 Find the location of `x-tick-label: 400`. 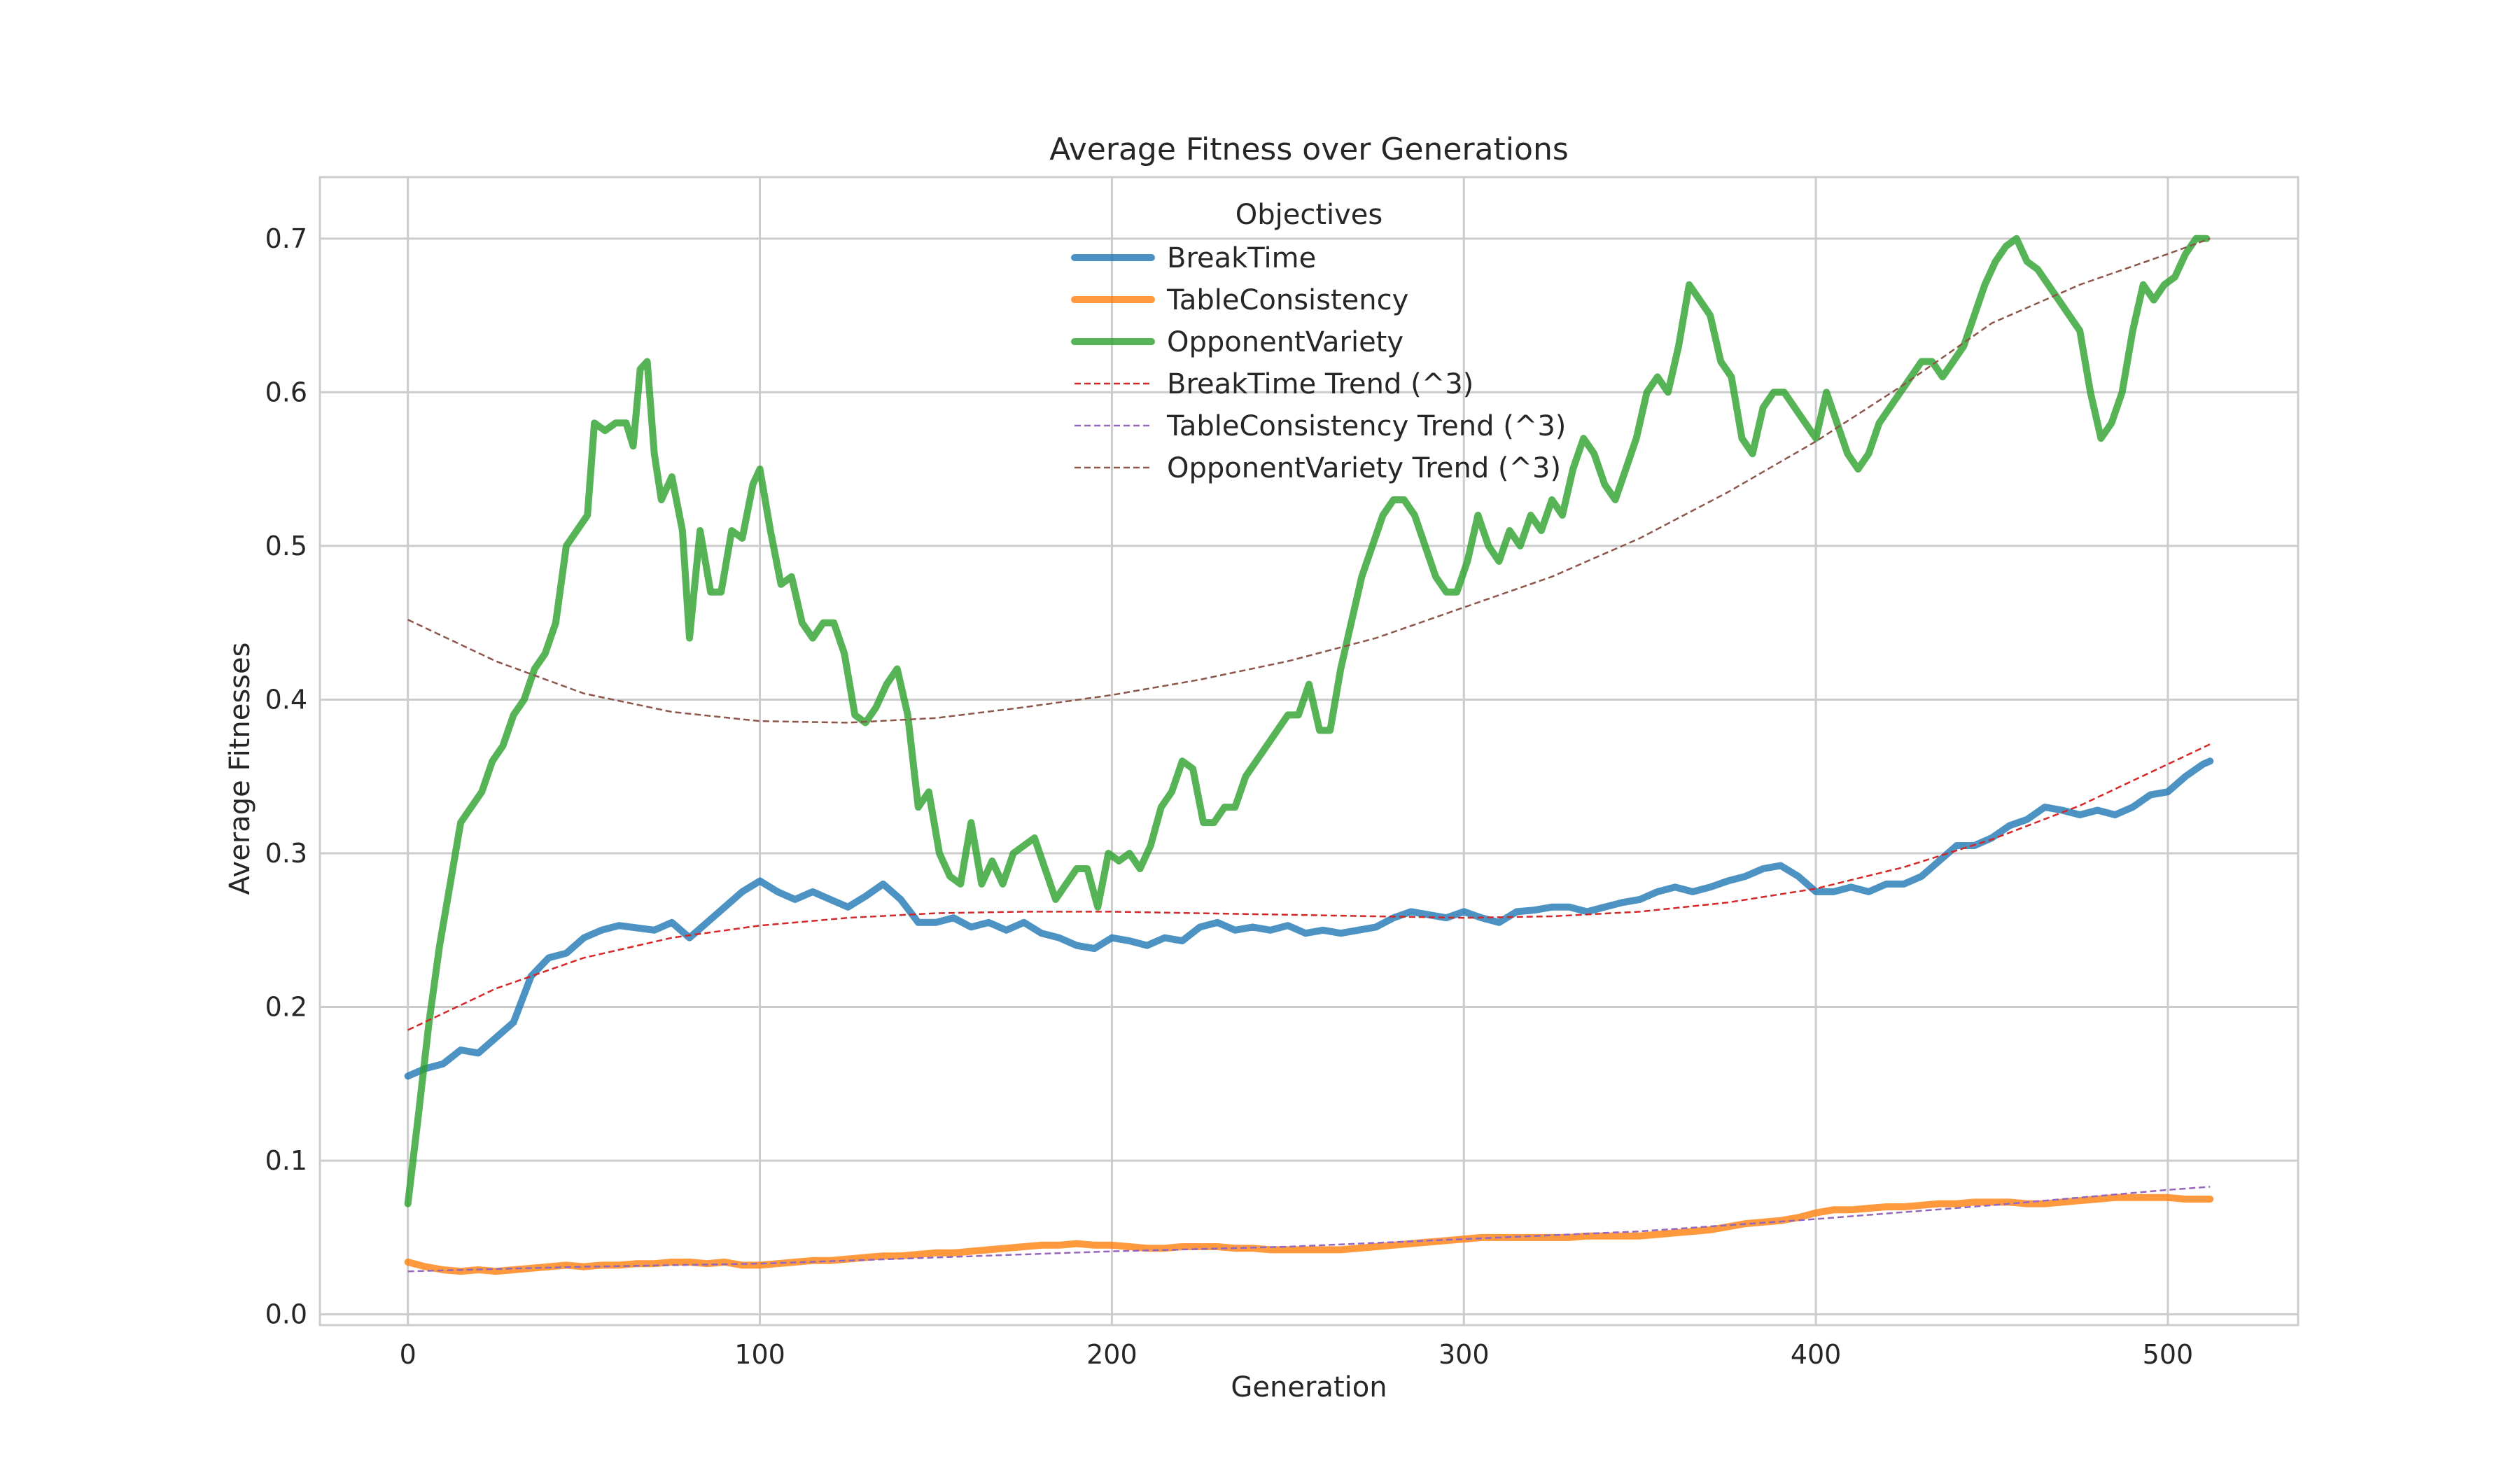

x-tick-label: 400 is located at coordinates (1816, 1354).